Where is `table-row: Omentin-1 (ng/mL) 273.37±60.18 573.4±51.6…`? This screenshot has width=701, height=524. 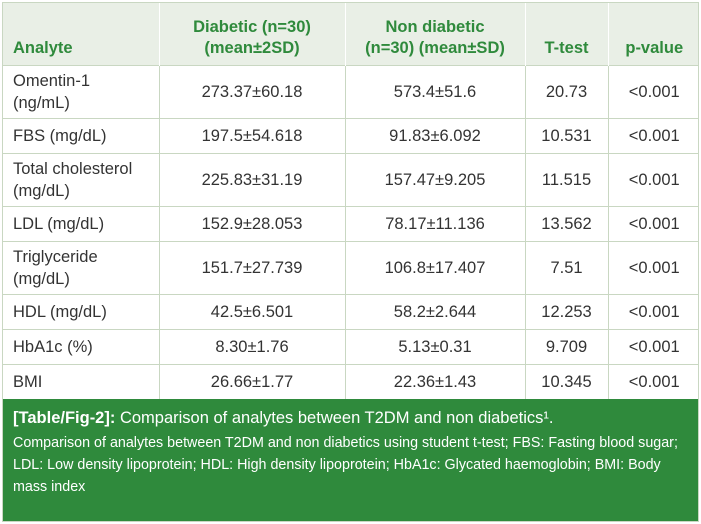
table-row: Omentin-1 (ng/mL) 273.37±60.18 573.4±51.6… is located at coordinates (350, 91).